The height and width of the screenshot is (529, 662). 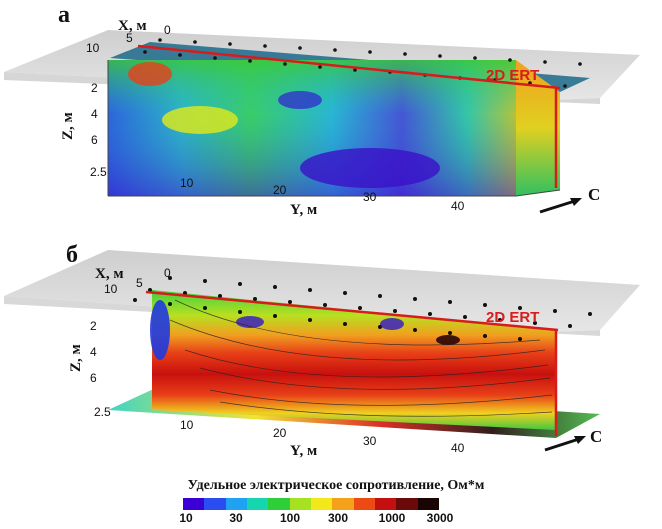 I want to click on x-axis-label-b: X, м, so click(x=109, y=274).